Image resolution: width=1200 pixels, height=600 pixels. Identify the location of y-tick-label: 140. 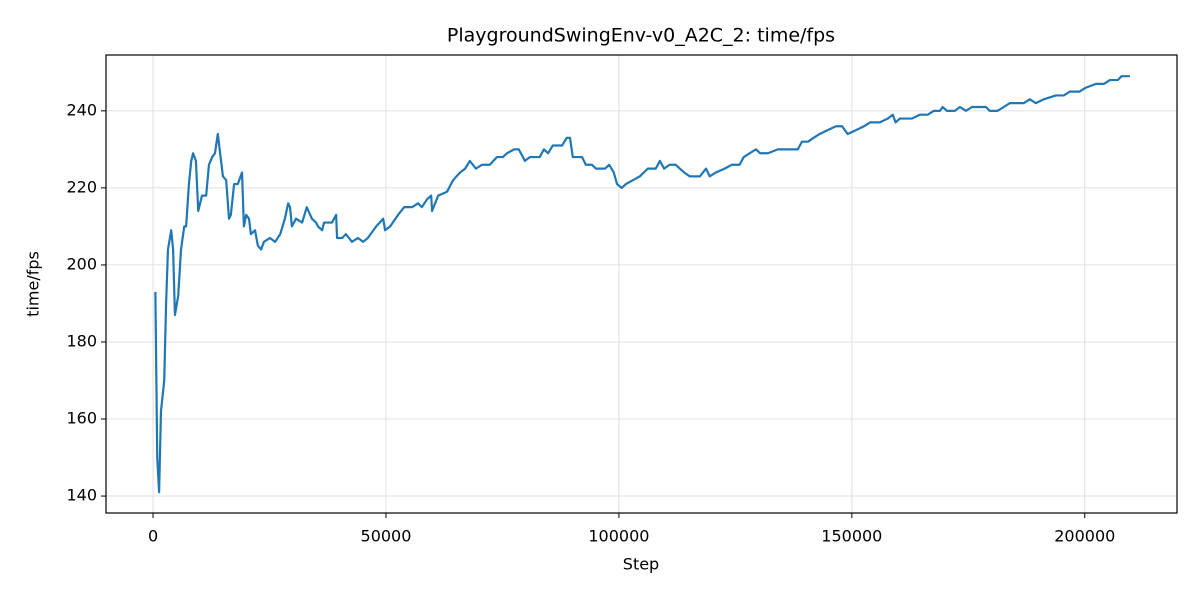
(81, 495).